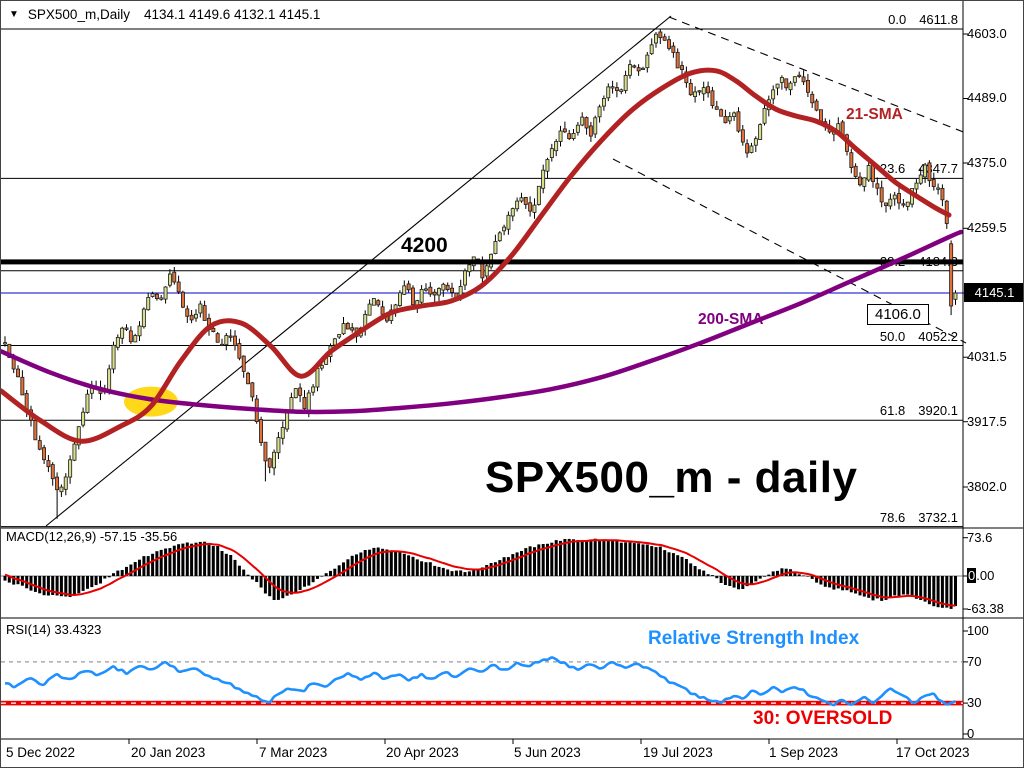  What do you see at coordinates (972, 575) in the screenshot?
I see `macd-zero-box: 0` at bounding box center [972, 575].